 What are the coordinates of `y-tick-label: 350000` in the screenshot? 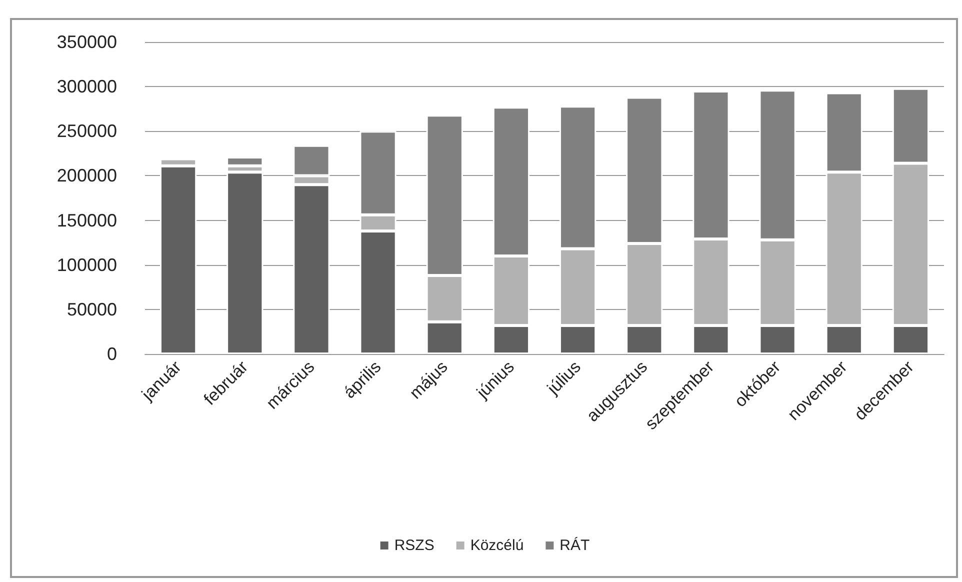 It's located at (86, 42).